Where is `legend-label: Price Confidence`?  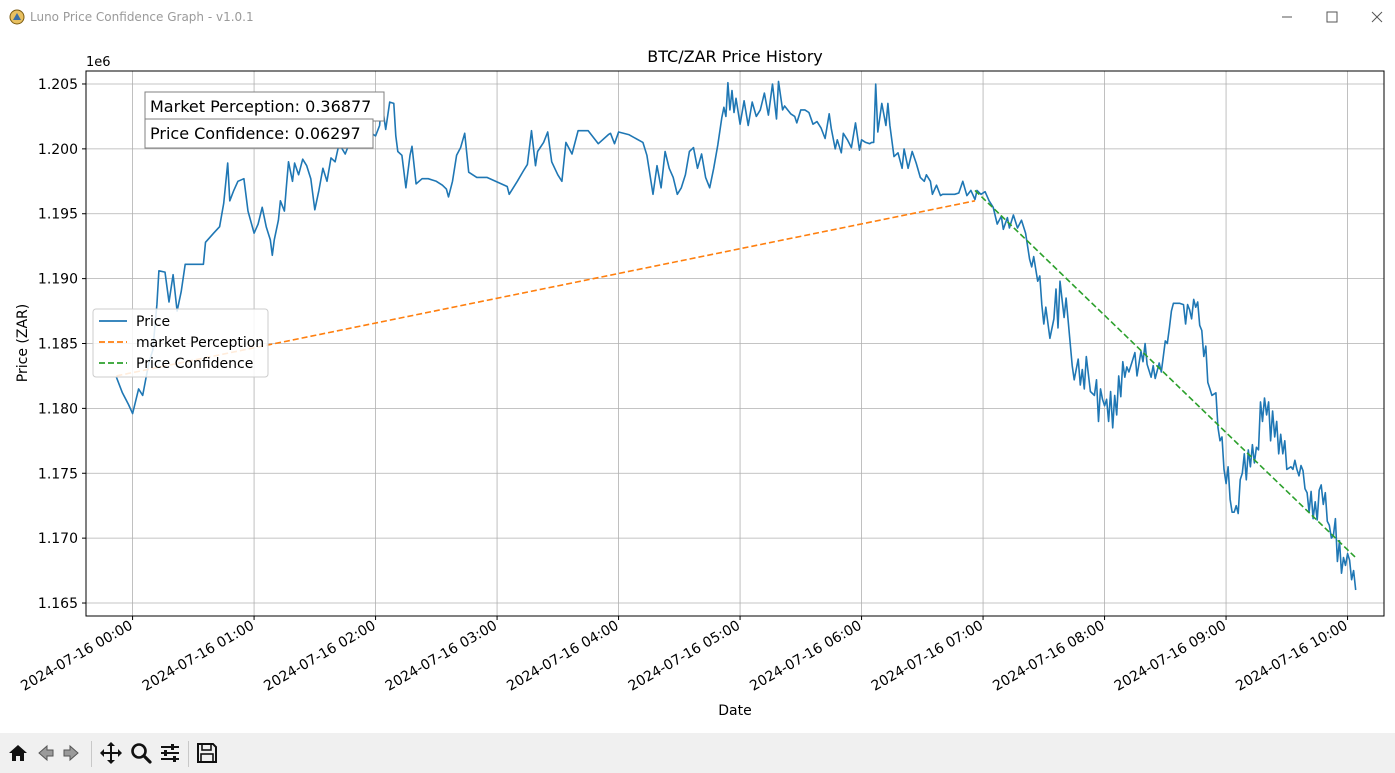 legend-label: Price Confidence is located at coordinates (194, 364).